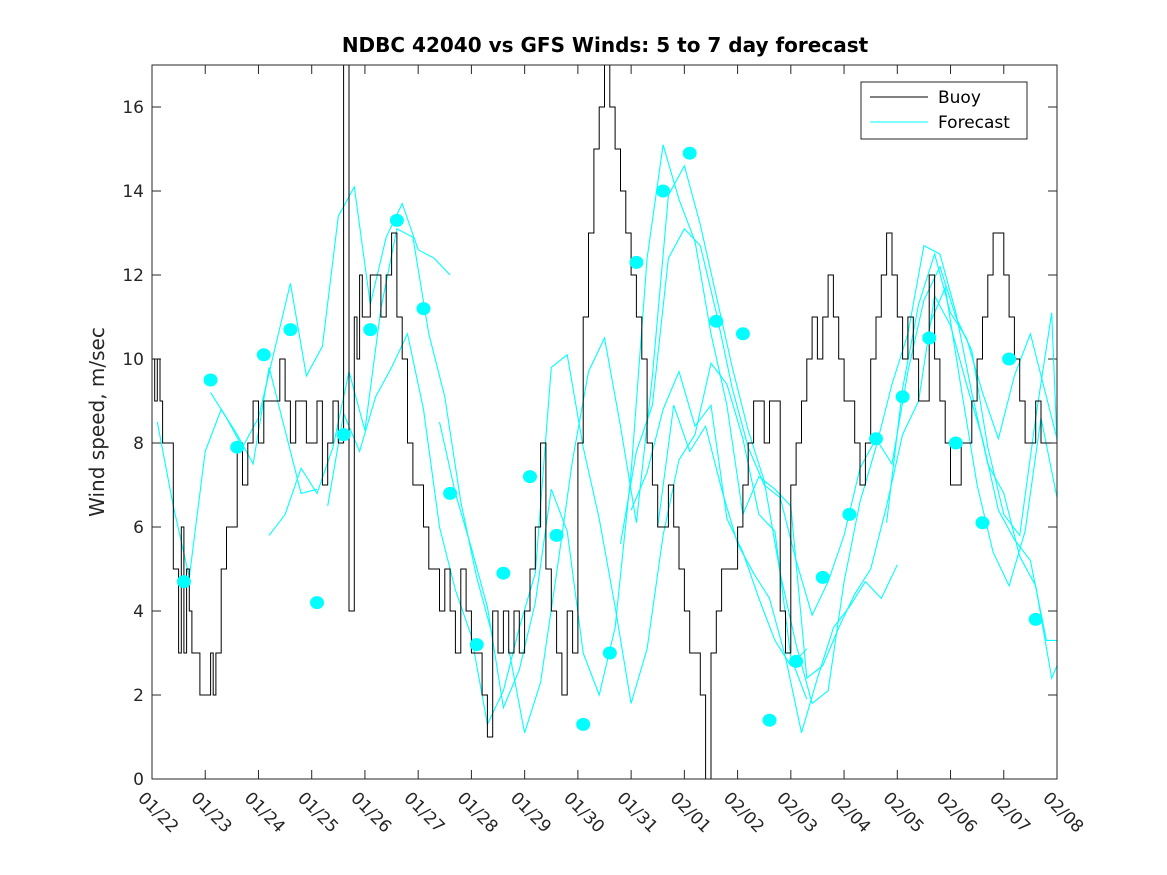 The image size is (1167, 875). Describe the element at coordinates (796, 812) in the screenshot. I see `x-tick-label: 02/03` at that location.